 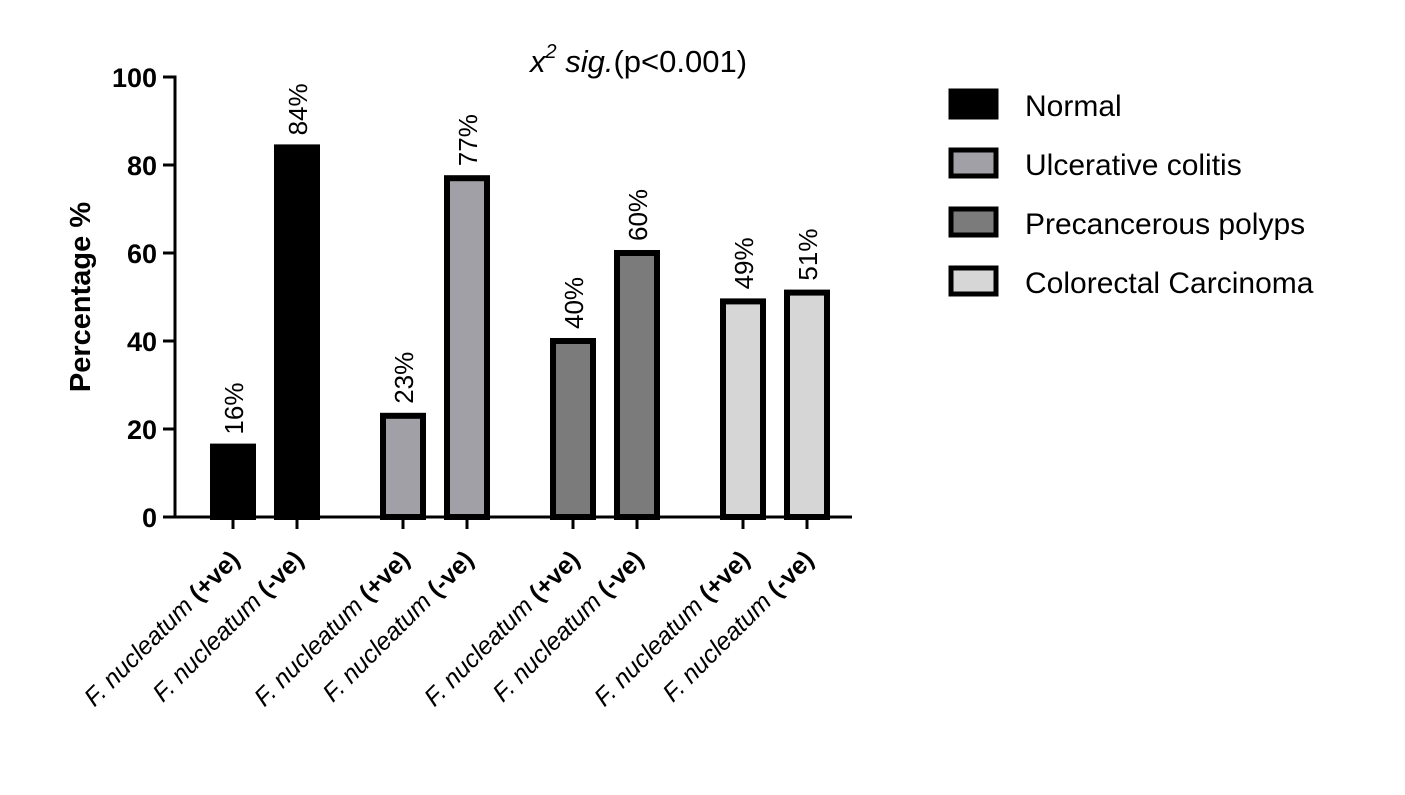 I want to click on data-label: 51%, so click(x=808, y=255).